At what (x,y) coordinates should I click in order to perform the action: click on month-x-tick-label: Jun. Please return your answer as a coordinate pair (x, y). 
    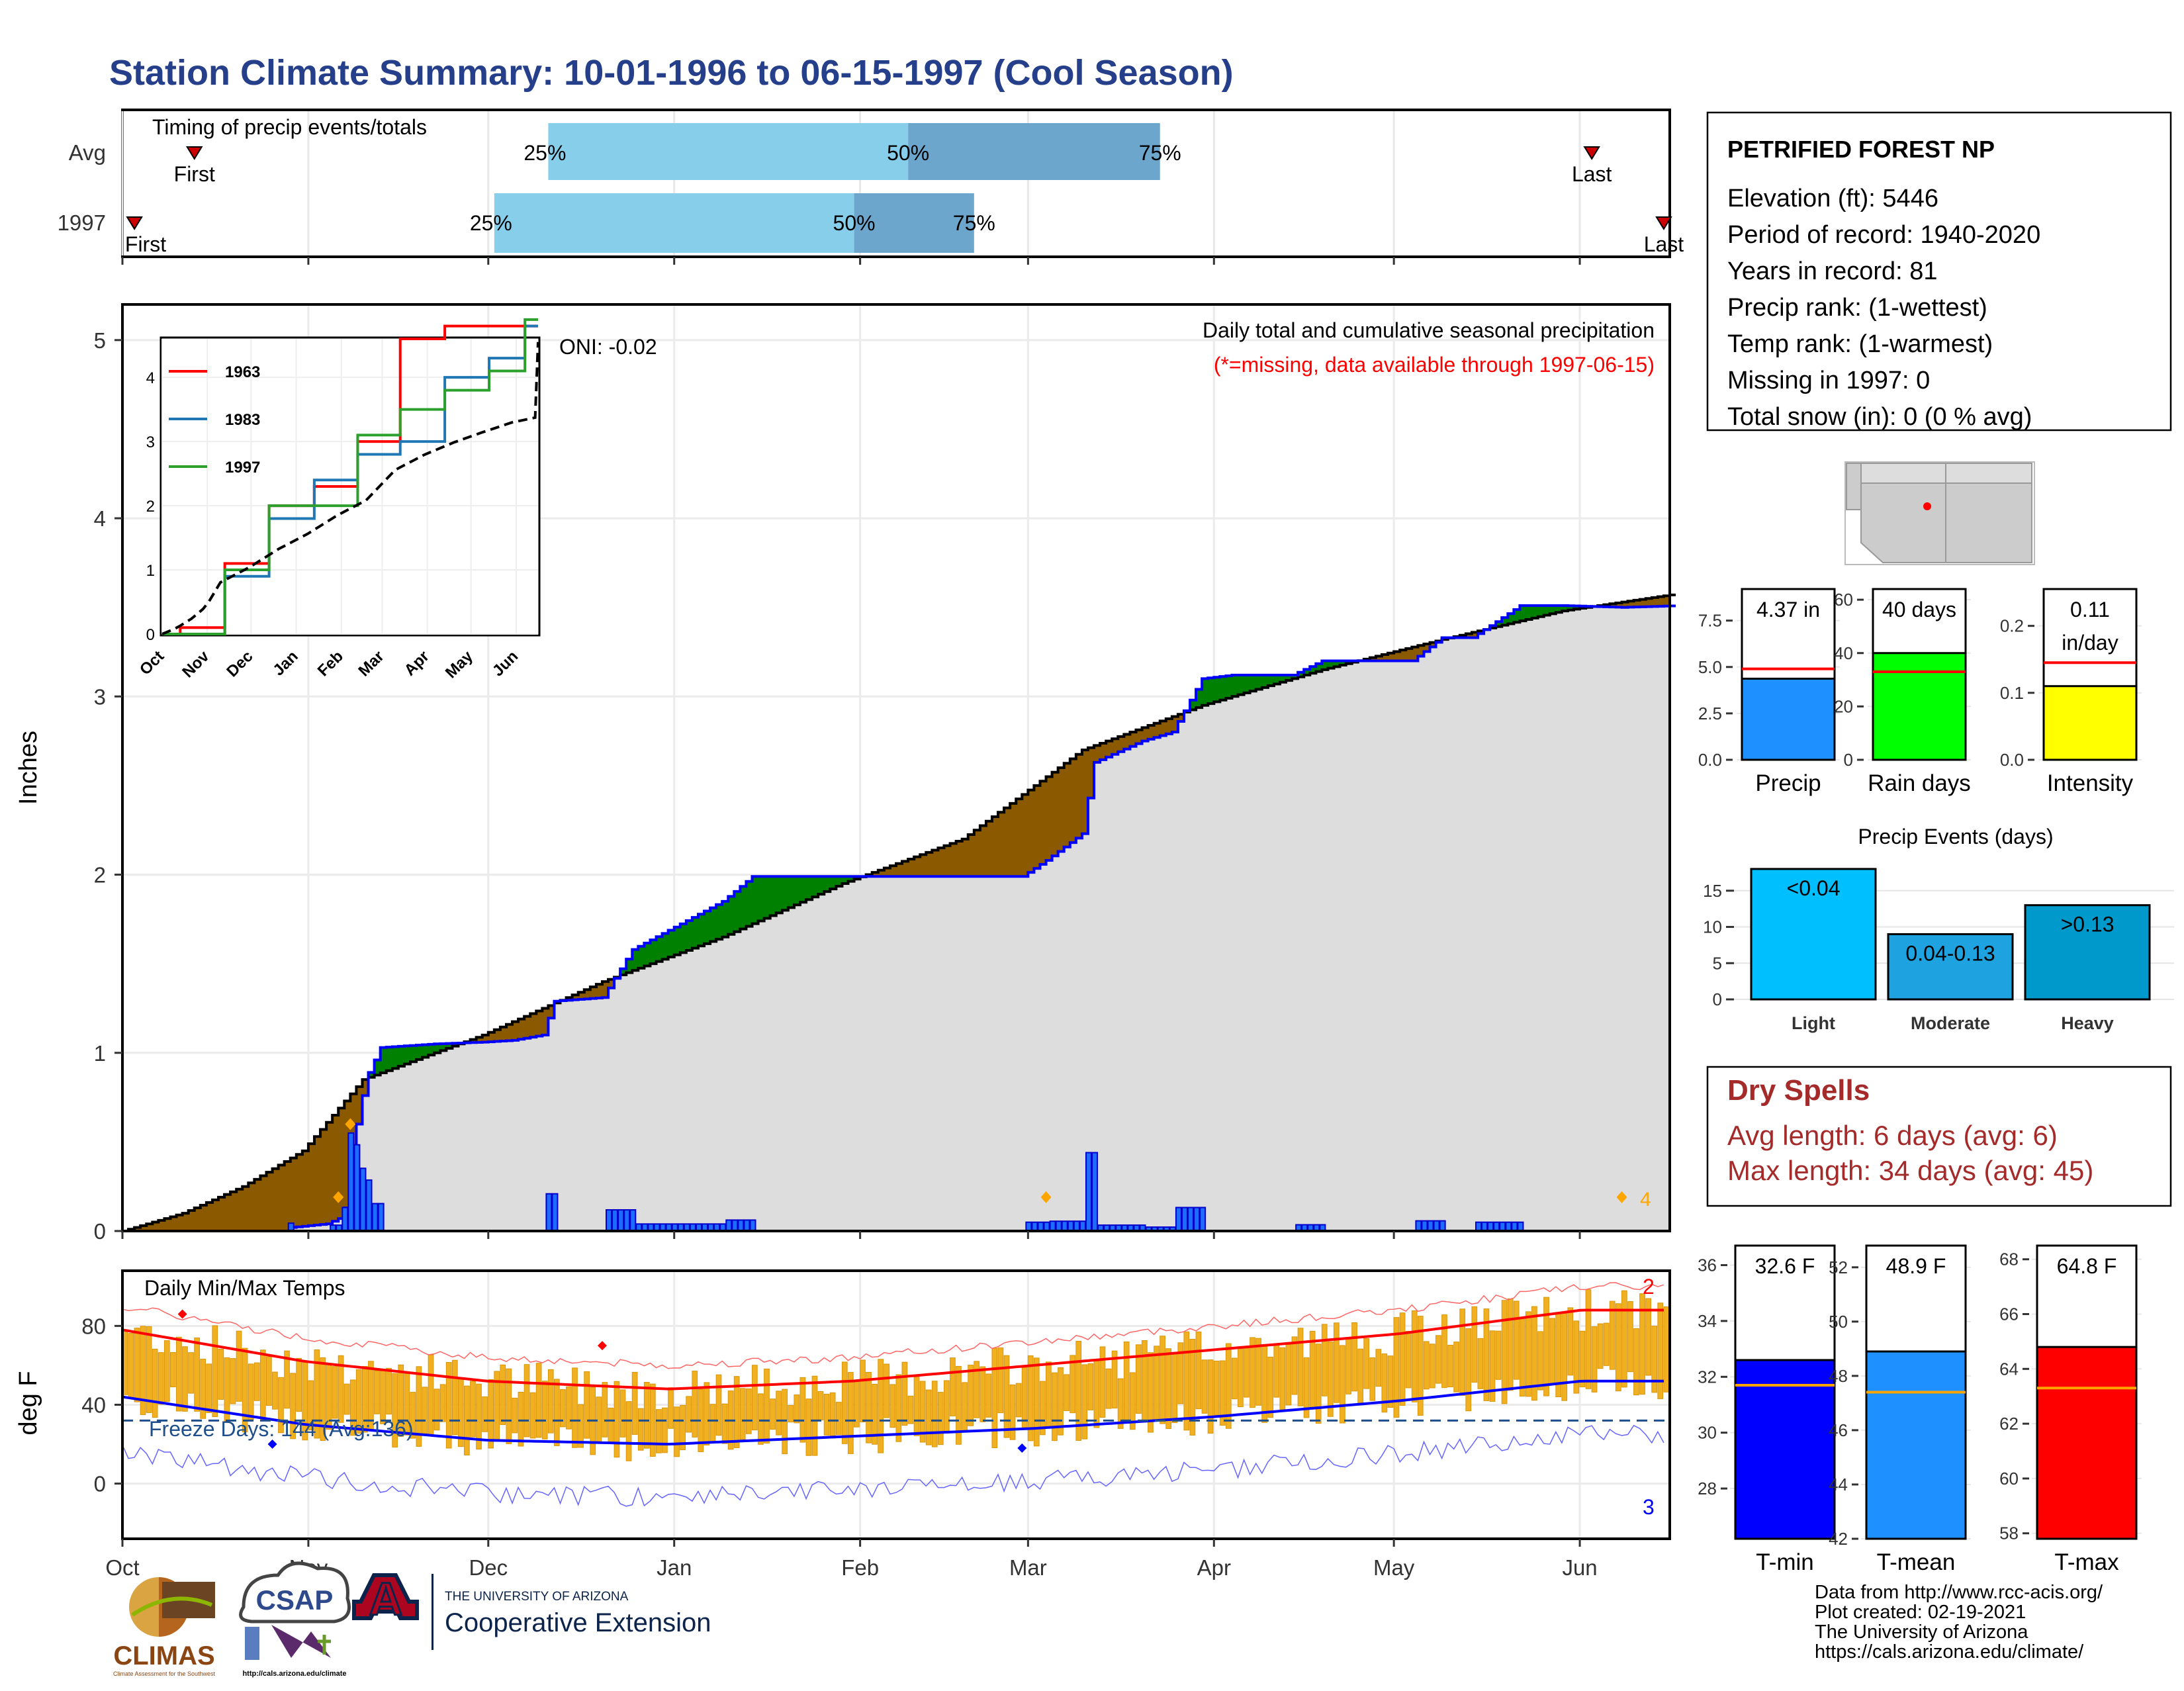
    Looking at the image, I should click on (1579, 1567).